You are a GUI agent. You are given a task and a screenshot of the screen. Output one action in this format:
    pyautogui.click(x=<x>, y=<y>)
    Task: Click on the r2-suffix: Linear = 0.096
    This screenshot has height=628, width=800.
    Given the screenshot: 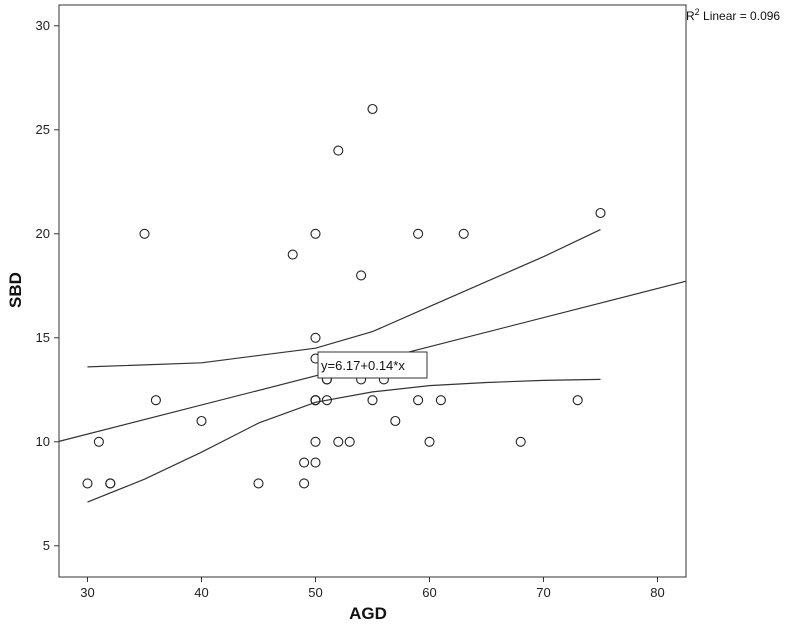 What is the action you would take?
    pyautogui.click(x=740, y=16)
    